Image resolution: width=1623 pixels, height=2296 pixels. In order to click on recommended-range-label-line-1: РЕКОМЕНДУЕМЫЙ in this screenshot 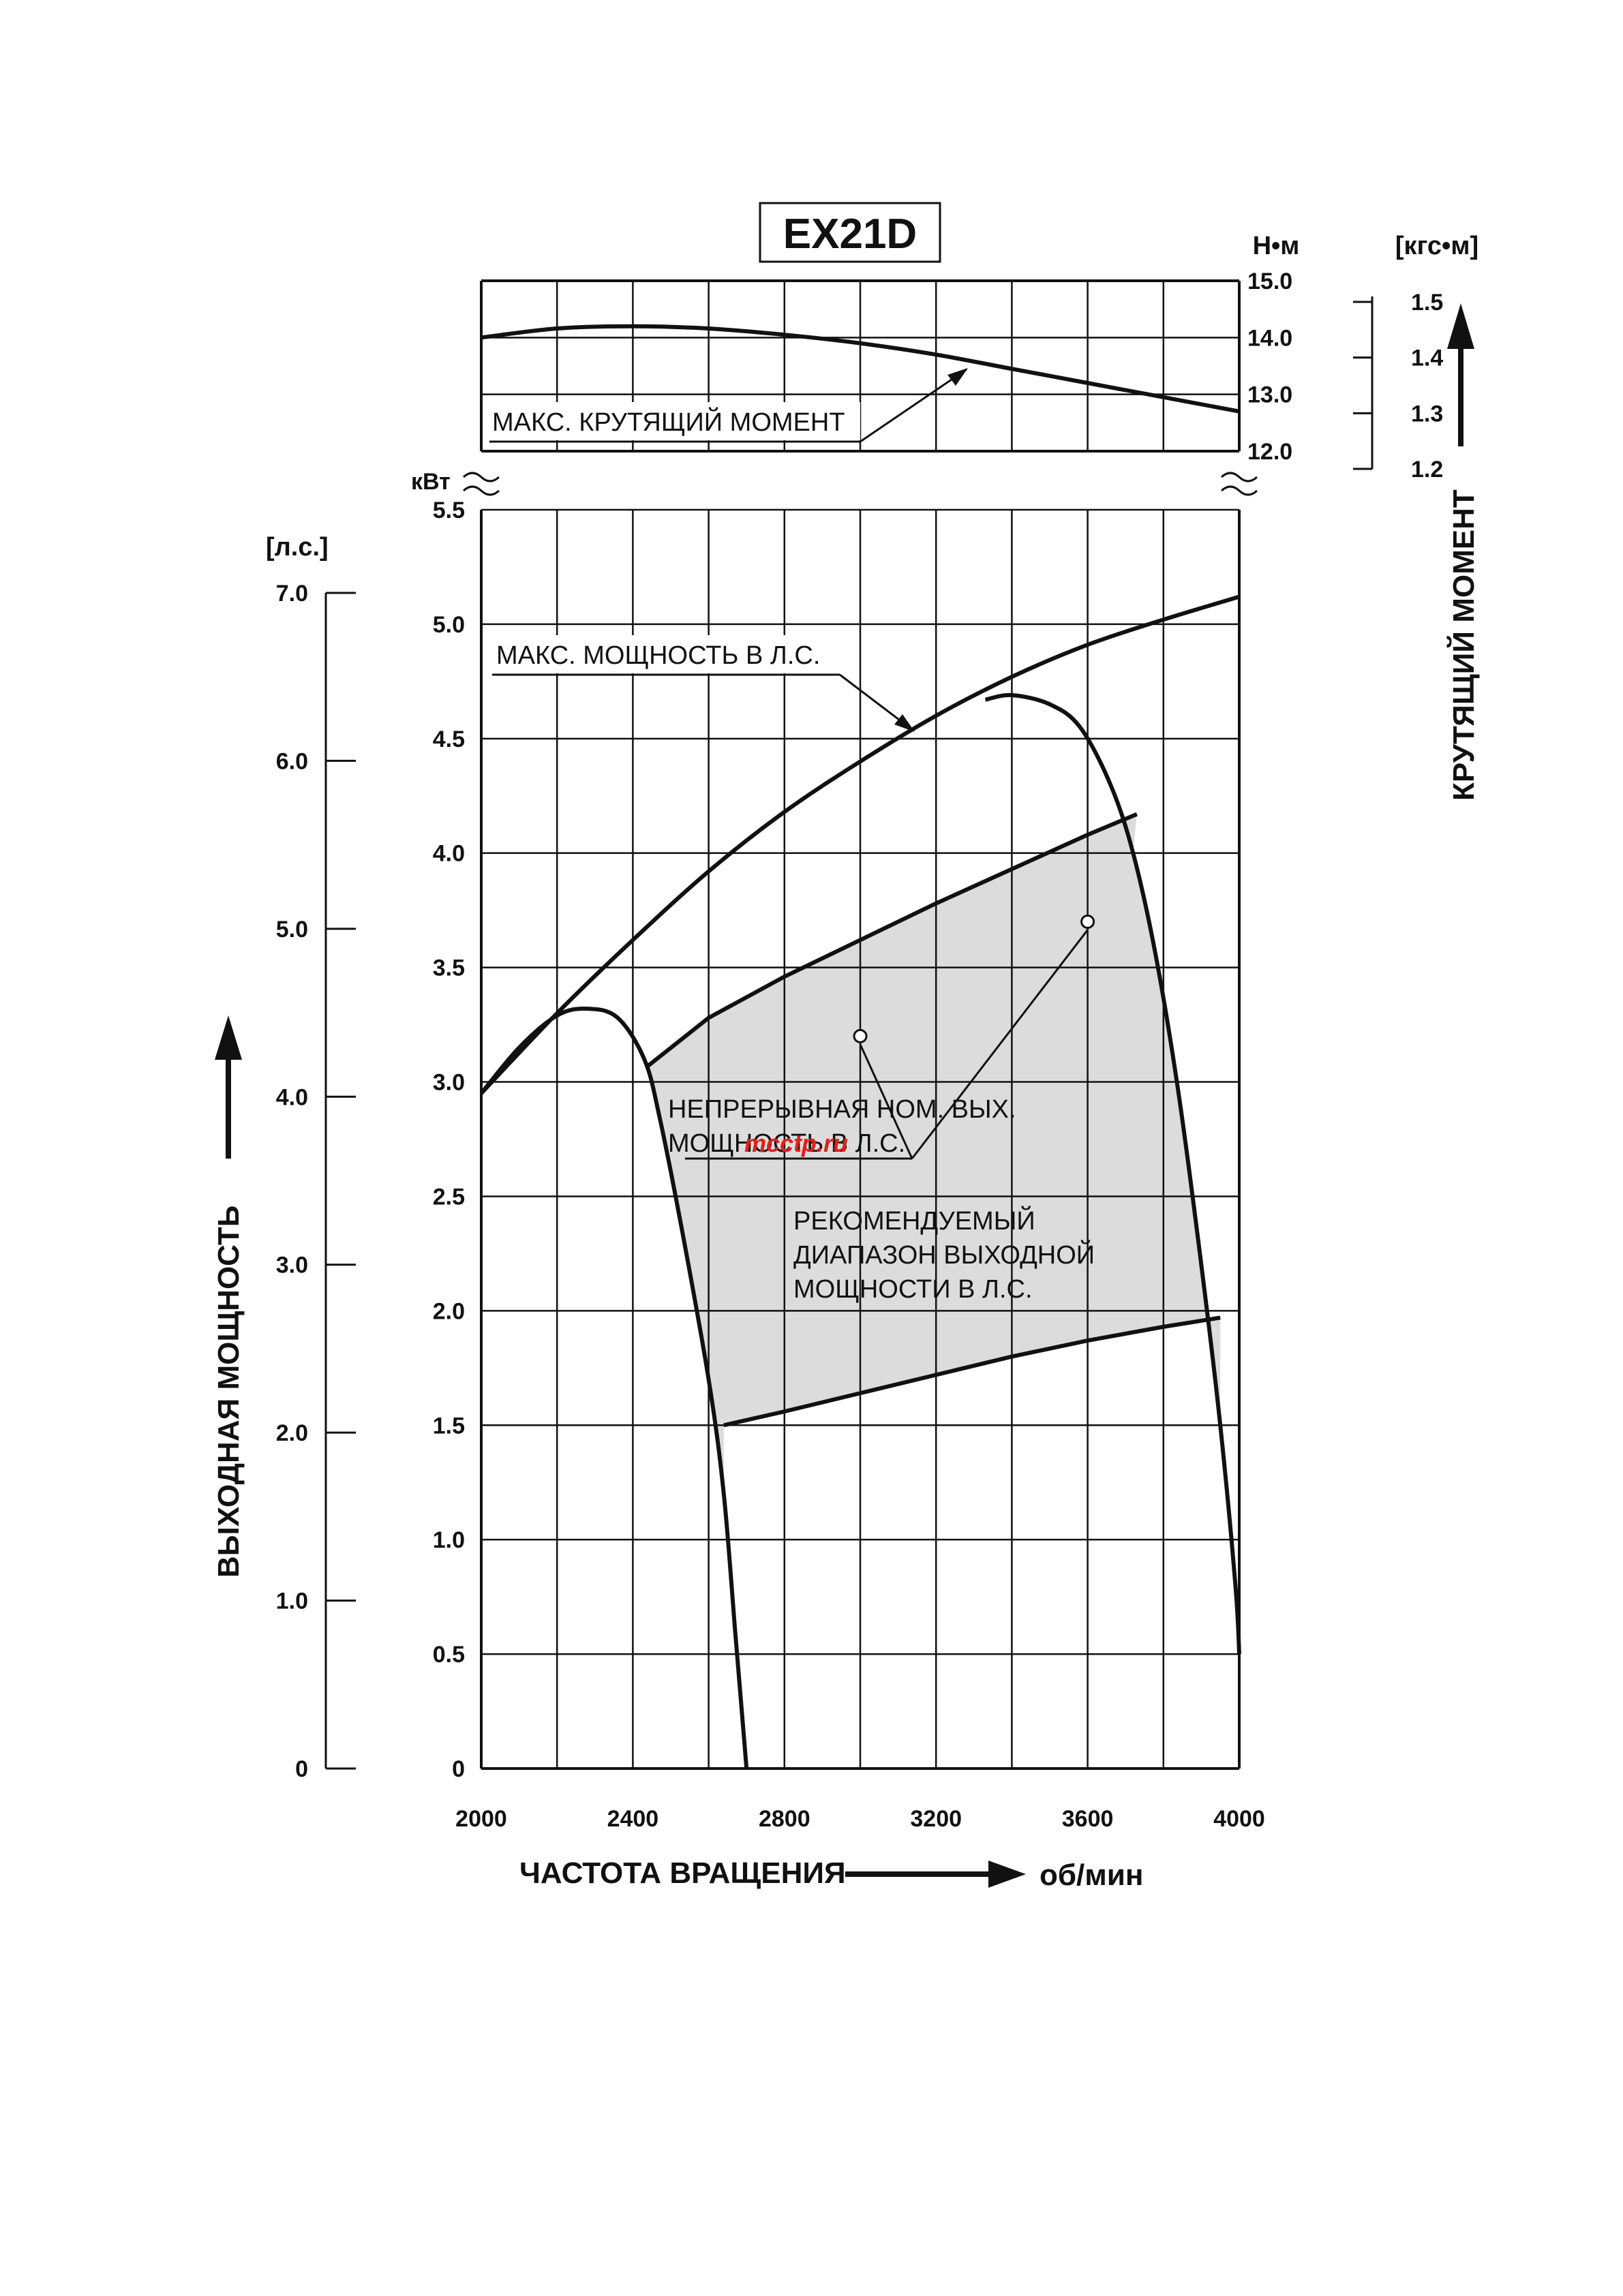, I will do `click(914, 1220)`.